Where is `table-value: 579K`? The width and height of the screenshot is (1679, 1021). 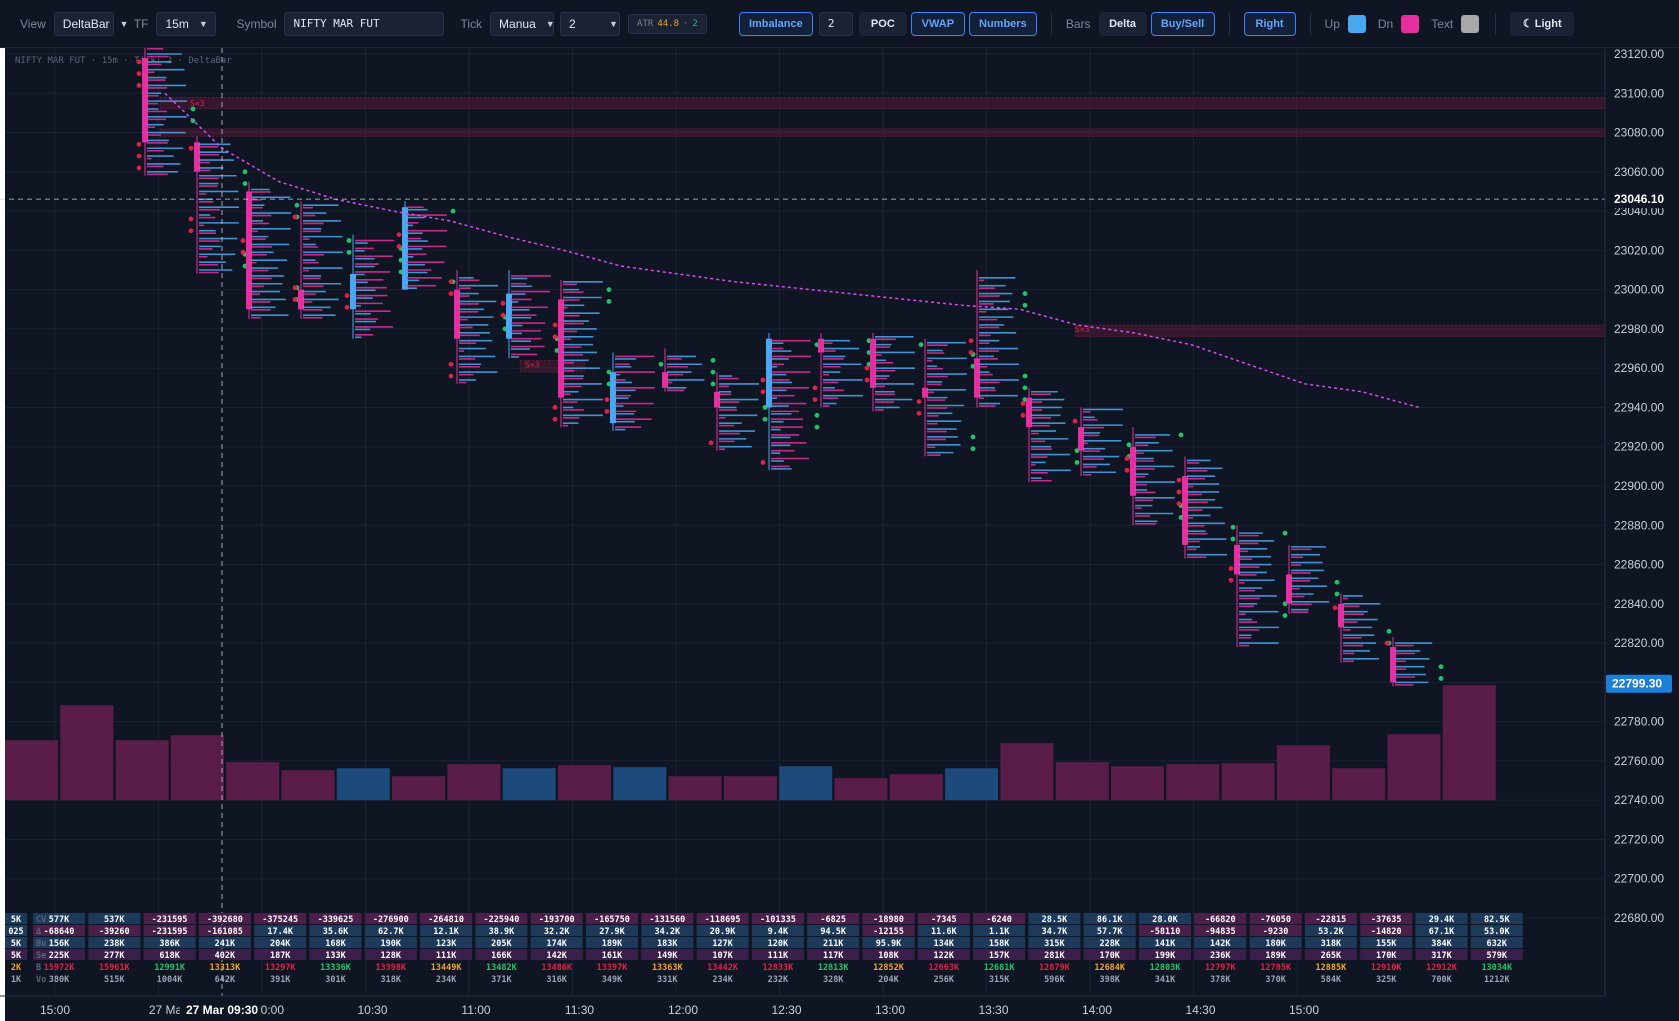
table-value: 579K is located at coordinates (1497, 956).